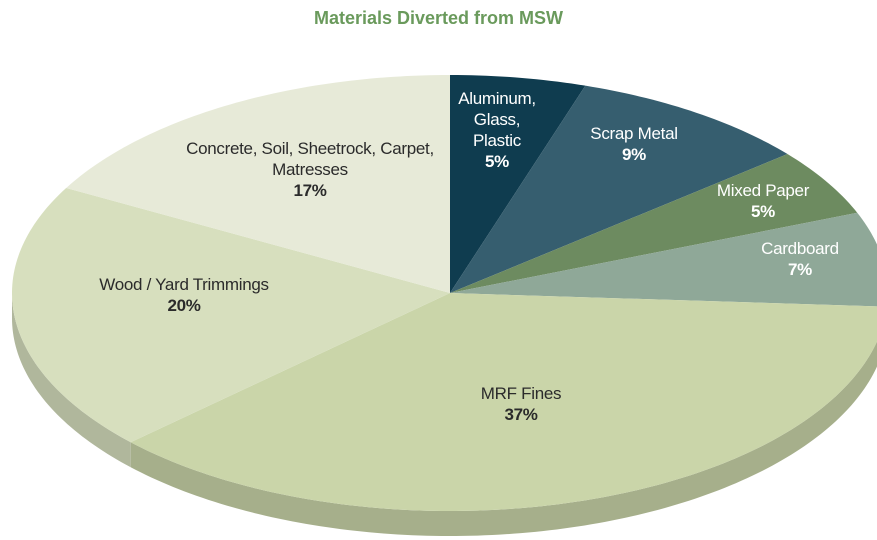 This screenshot has width=877, height=540. What do you see at coordinates (184, 295) in the screenshot?
I see `slice-label: Wood / Yard Trimmings 20%` at bounding box center [184, 295].